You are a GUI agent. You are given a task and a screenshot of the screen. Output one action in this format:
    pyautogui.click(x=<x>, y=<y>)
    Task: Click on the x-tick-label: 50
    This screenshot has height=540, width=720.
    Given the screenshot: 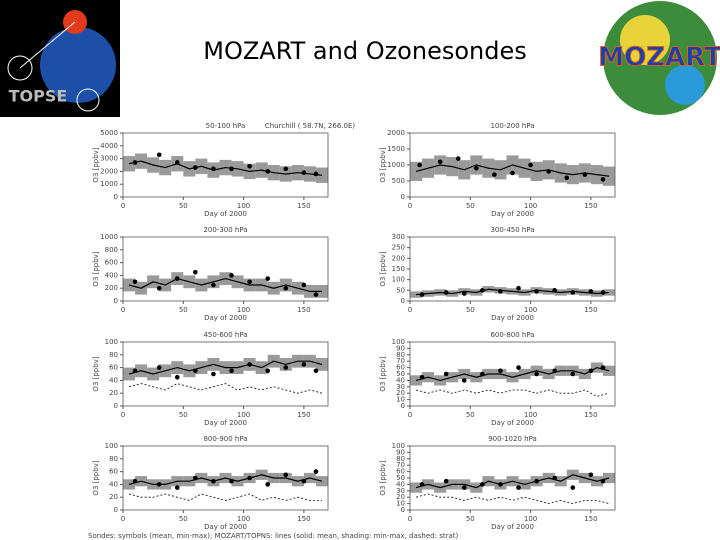 What is the action you would take?
    pyautogui.click(x=470, y=519)
    